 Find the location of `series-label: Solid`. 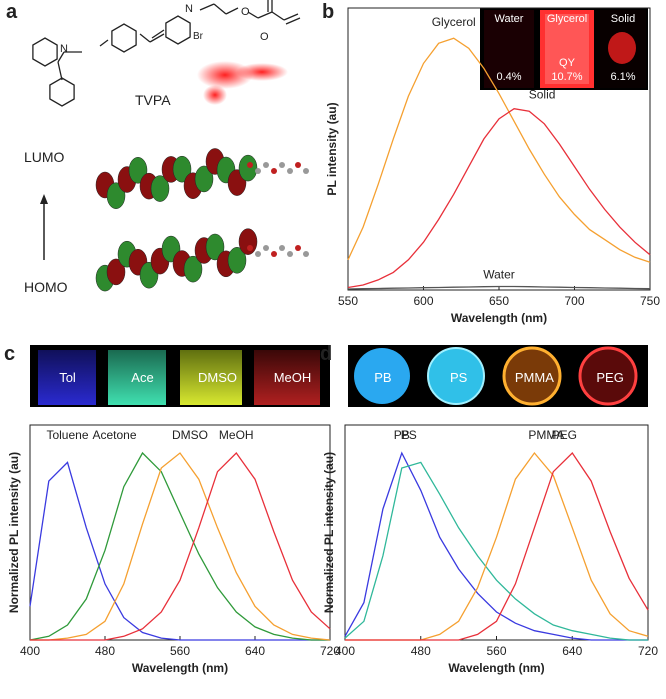

series-label: Solid is located at coordinates (542, 95).